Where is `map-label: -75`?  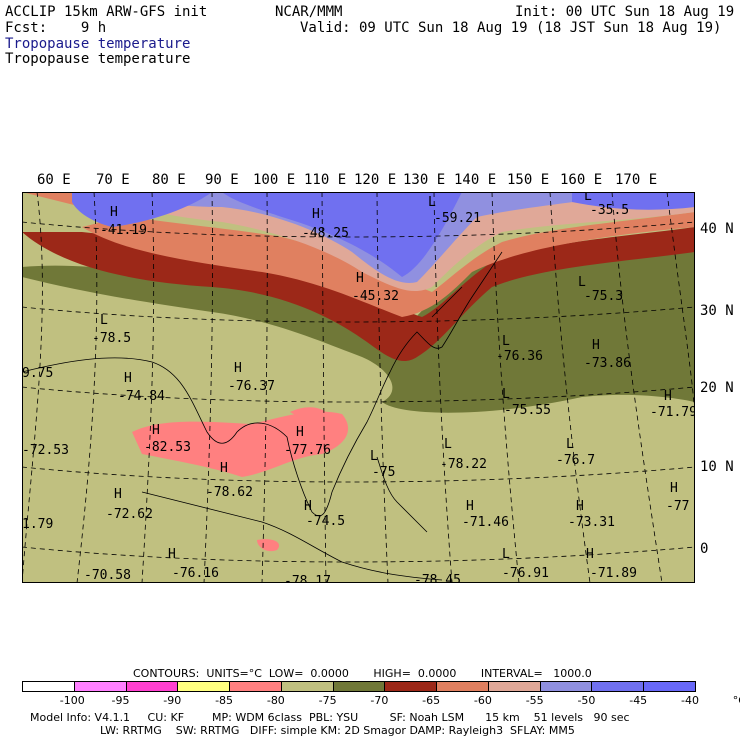 map-label: -75 is located at coordinates (383, 472).